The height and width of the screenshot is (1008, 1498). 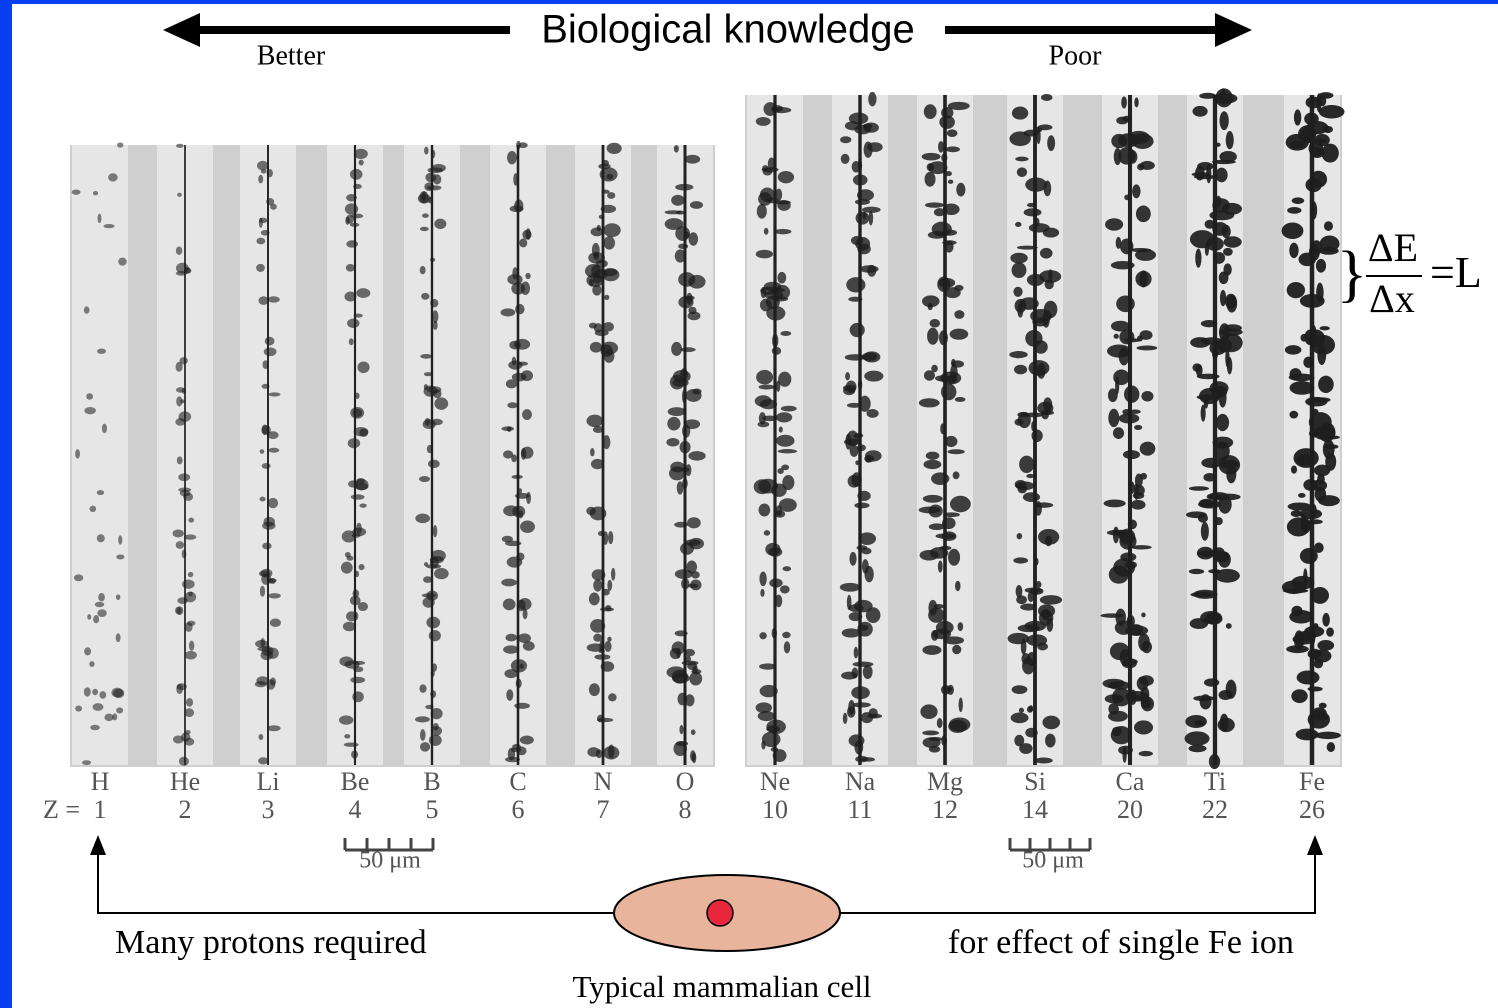 I want to click on arrow-head, so click(x=1233, y=30).